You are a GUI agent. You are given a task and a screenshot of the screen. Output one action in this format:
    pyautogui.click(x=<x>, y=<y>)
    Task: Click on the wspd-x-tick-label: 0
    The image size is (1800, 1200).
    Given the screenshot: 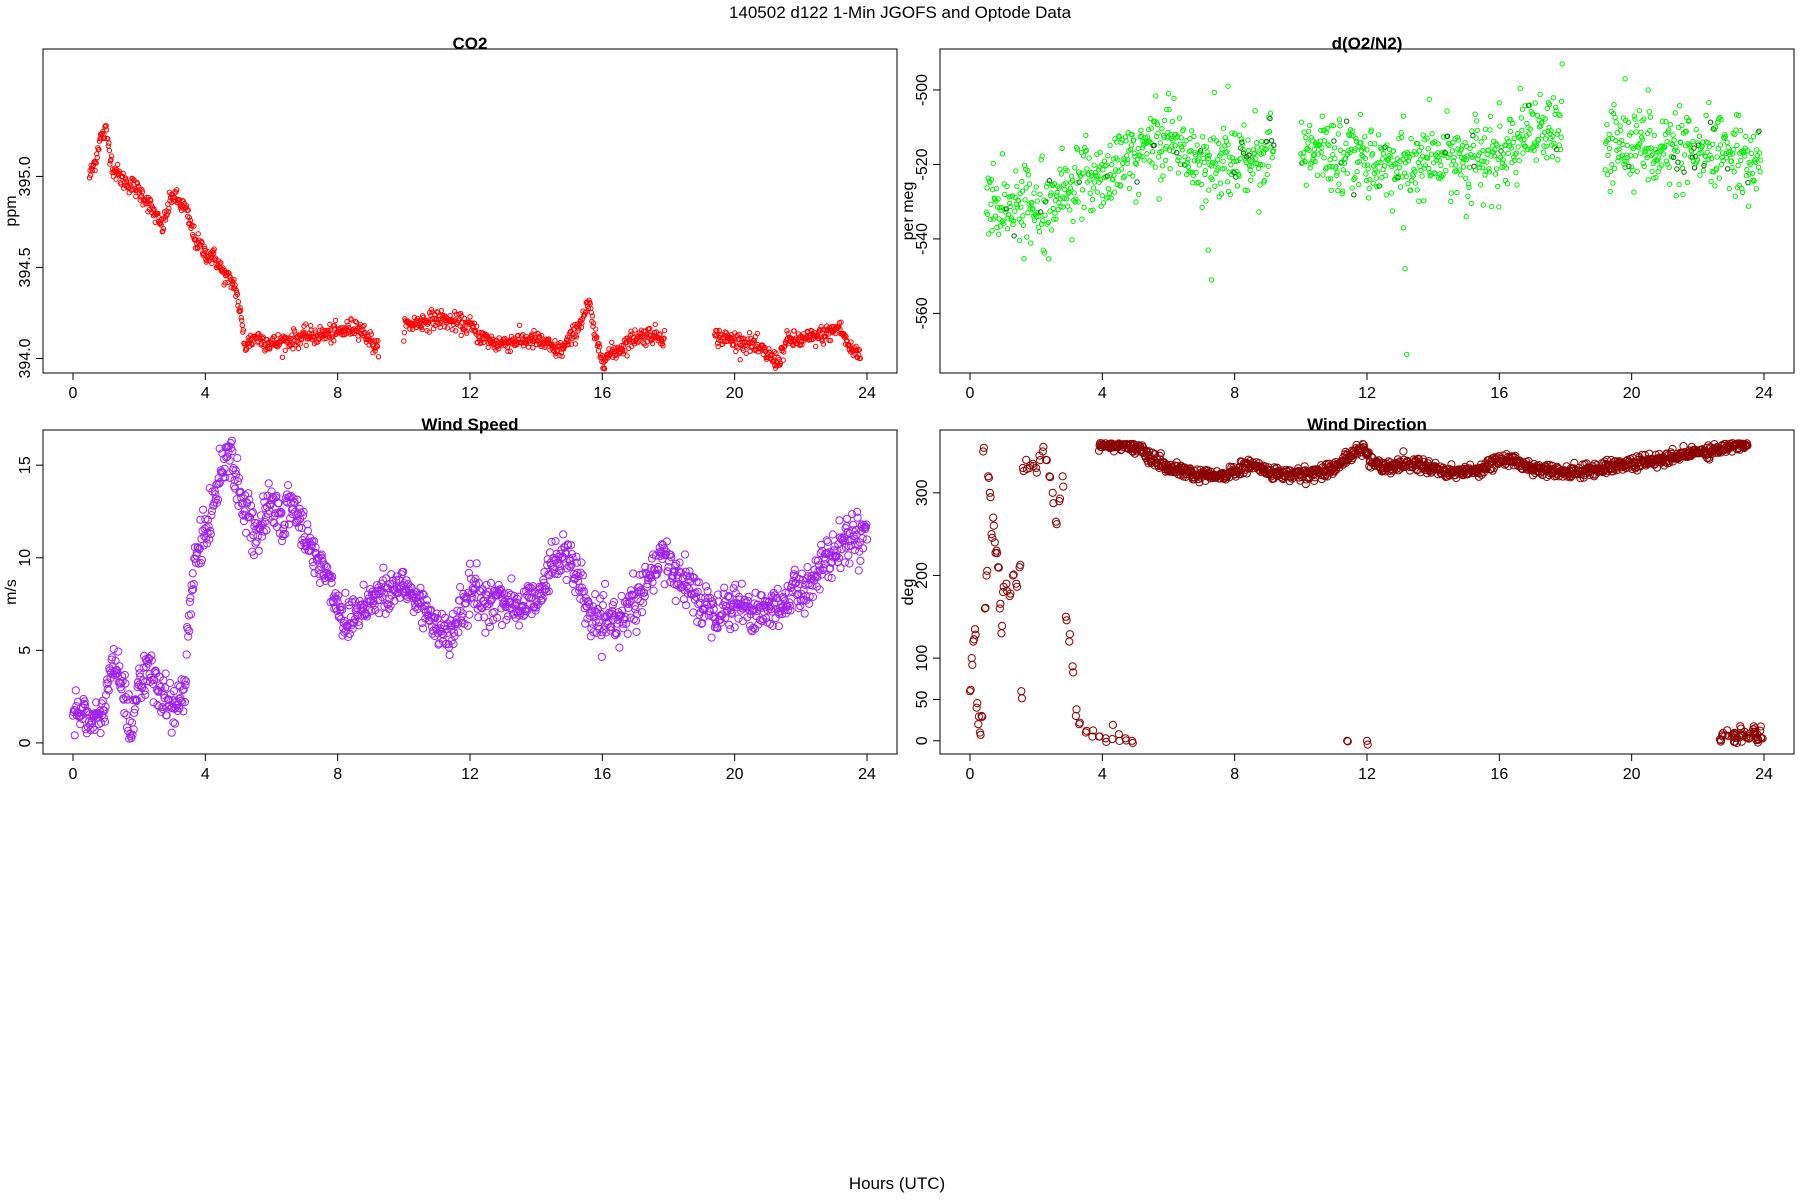 What is the action you would take?
    pyautogui.click(x=73, y=774)
    